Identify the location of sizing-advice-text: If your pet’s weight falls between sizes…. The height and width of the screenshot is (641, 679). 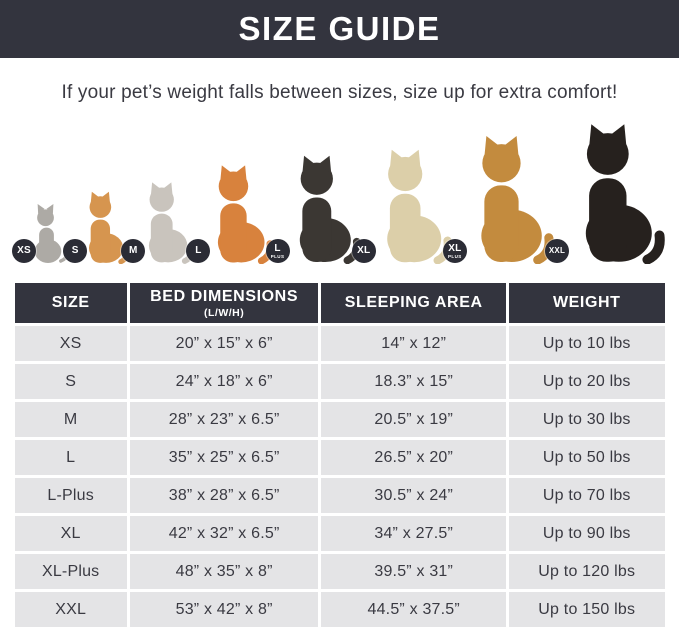
(339, 92).